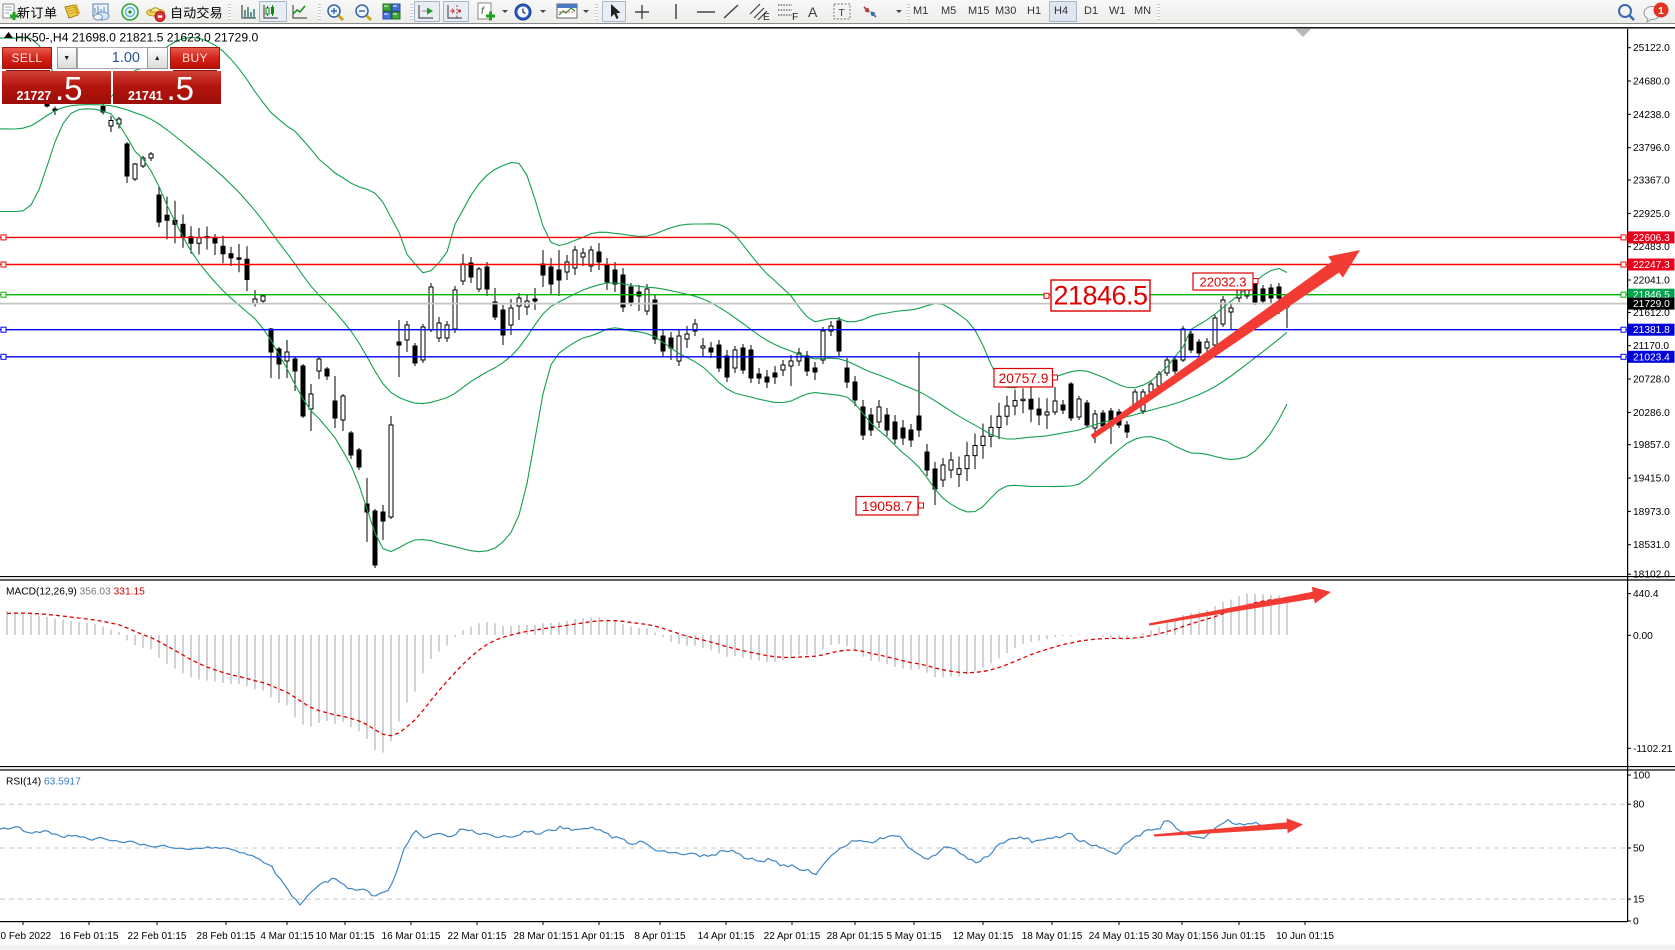 Image resolution: width=1675 pixels, height=950 pixels. What do you see at coordinates (1651, 265) in the screenshot?
I see `svg-text: 22247.3` at bounding box center [1651, 265].